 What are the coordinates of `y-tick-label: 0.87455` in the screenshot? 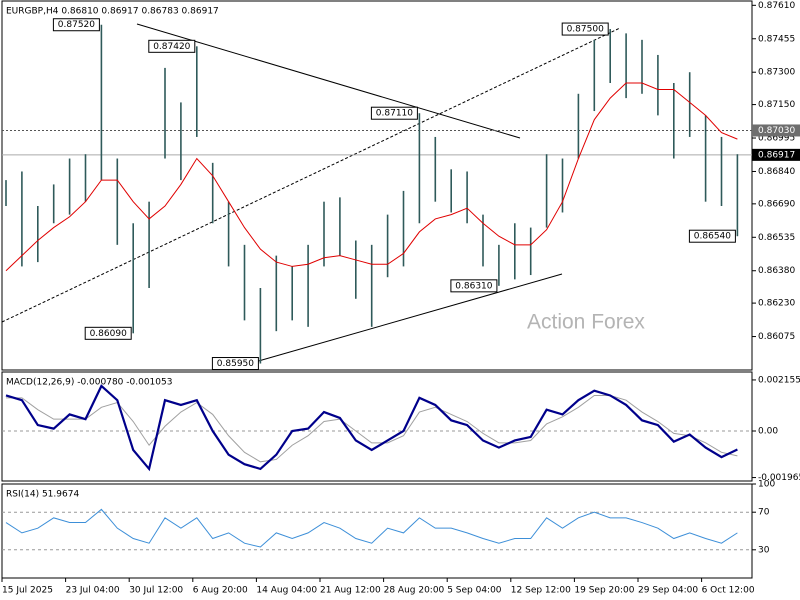 It's located at (776, 39).